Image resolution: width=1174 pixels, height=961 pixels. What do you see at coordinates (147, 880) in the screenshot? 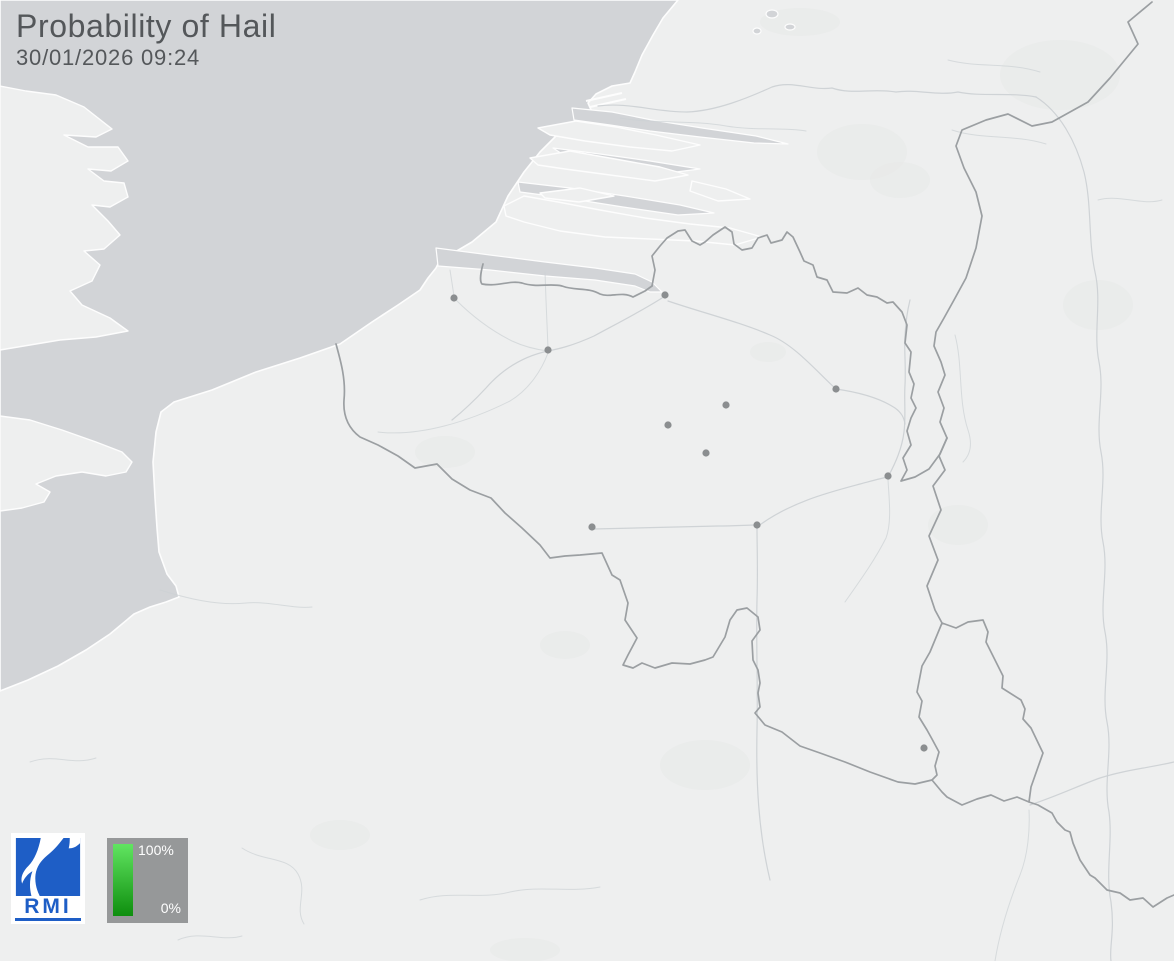
I see `probability-legend: 100% 0%` at bounding box center [147, 880].